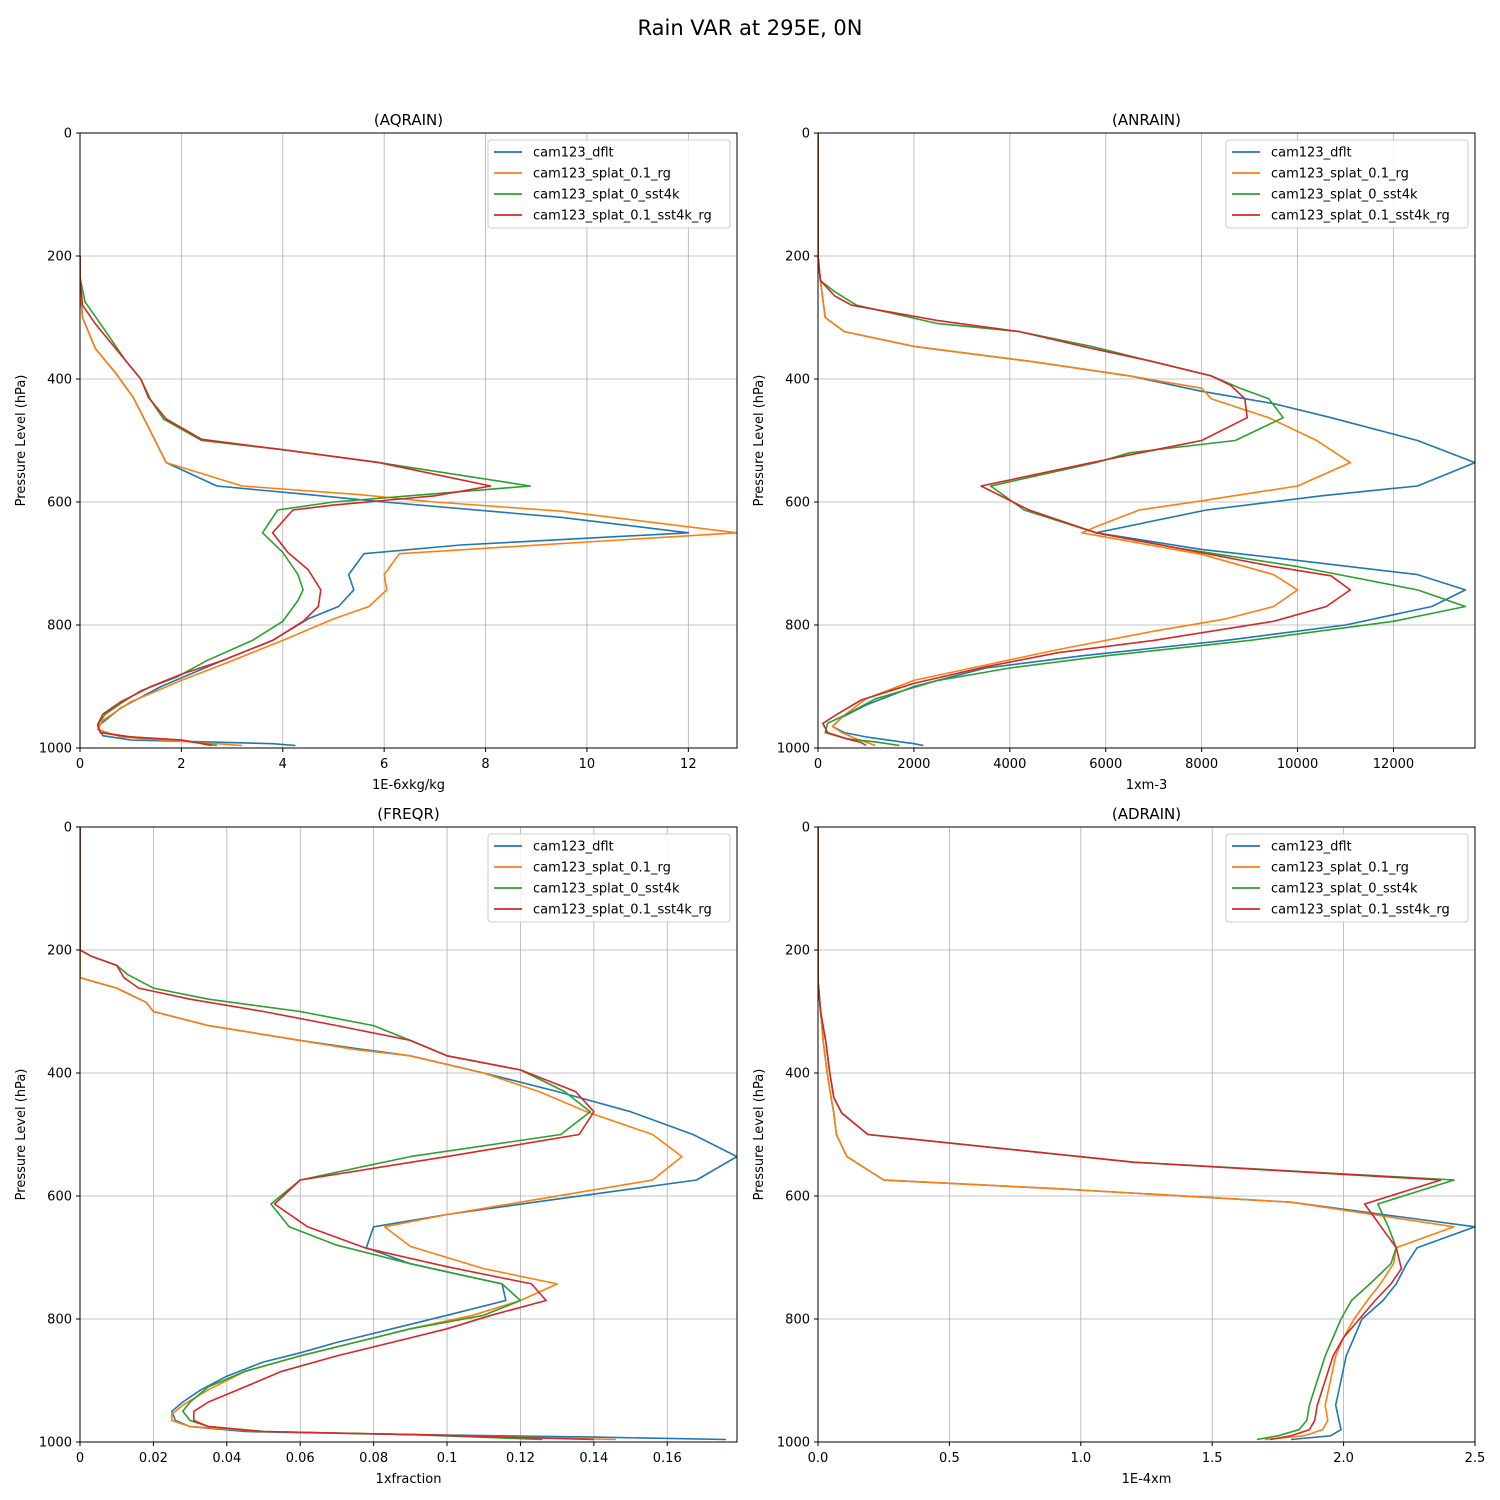 The height and width of the screenshot is (1500, 1500). What do you see at coordinates (1475, 1458) in the screenshot?
I see `x-tick-label: 2.5` at bounding box center [1475, 1458].